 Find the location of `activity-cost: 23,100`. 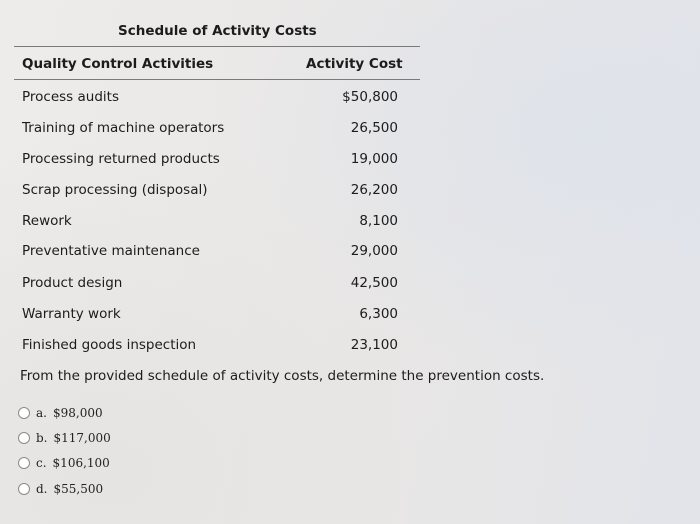

activity-cost: 23,100 is located at coordinates (374, 345).